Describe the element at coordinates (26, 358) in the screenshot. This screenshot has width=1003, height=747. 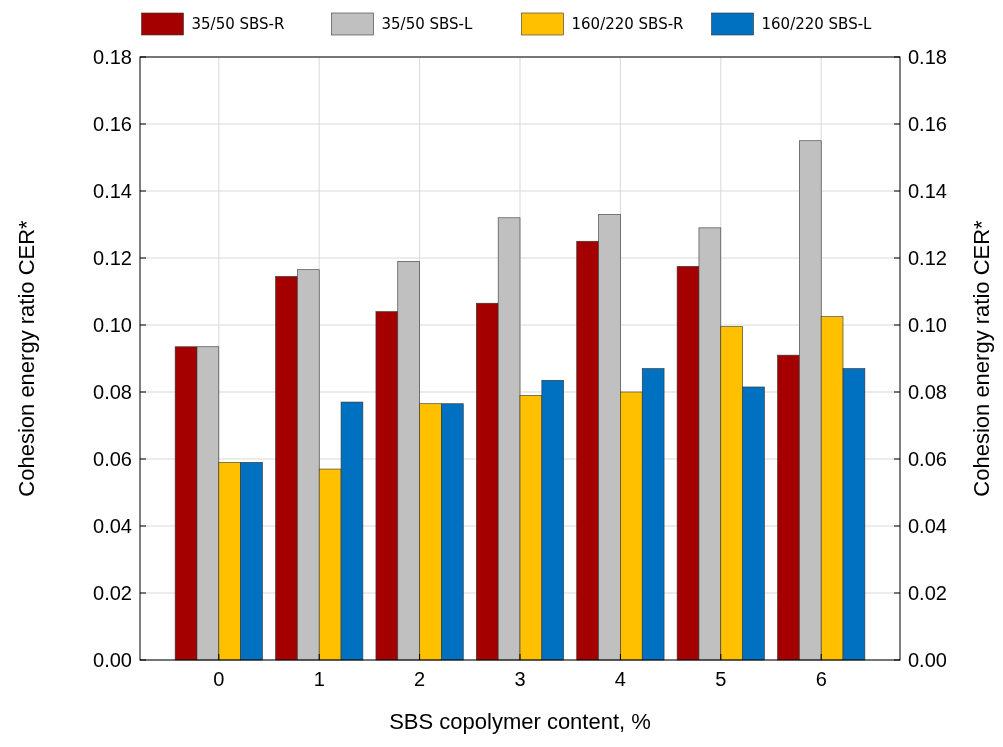
I see `y-axis-title: Cohesion energy ratio CER*` at that location.